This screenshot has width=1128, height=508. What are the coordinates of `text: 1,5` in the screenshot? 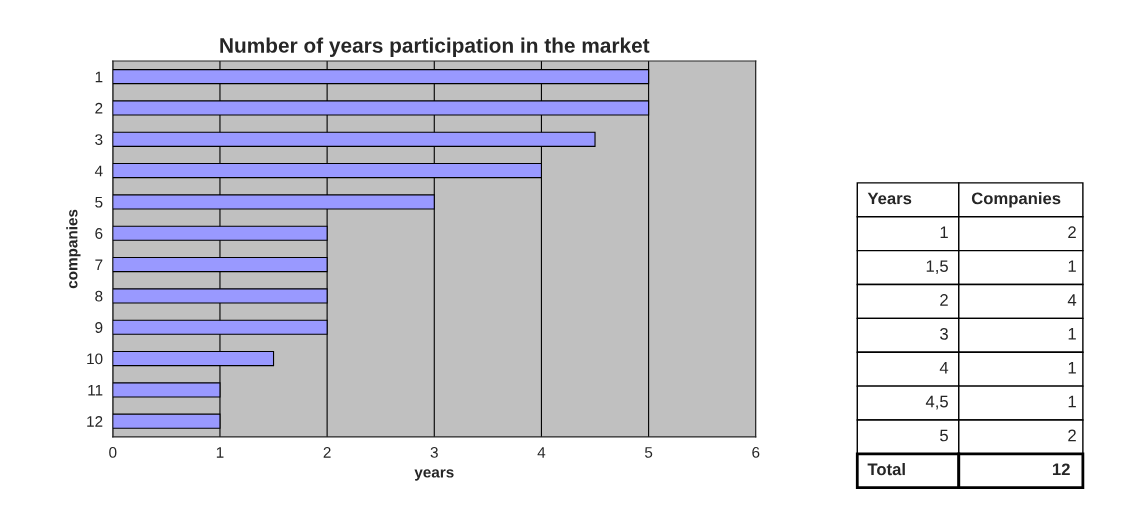 It's located at (937, 267).